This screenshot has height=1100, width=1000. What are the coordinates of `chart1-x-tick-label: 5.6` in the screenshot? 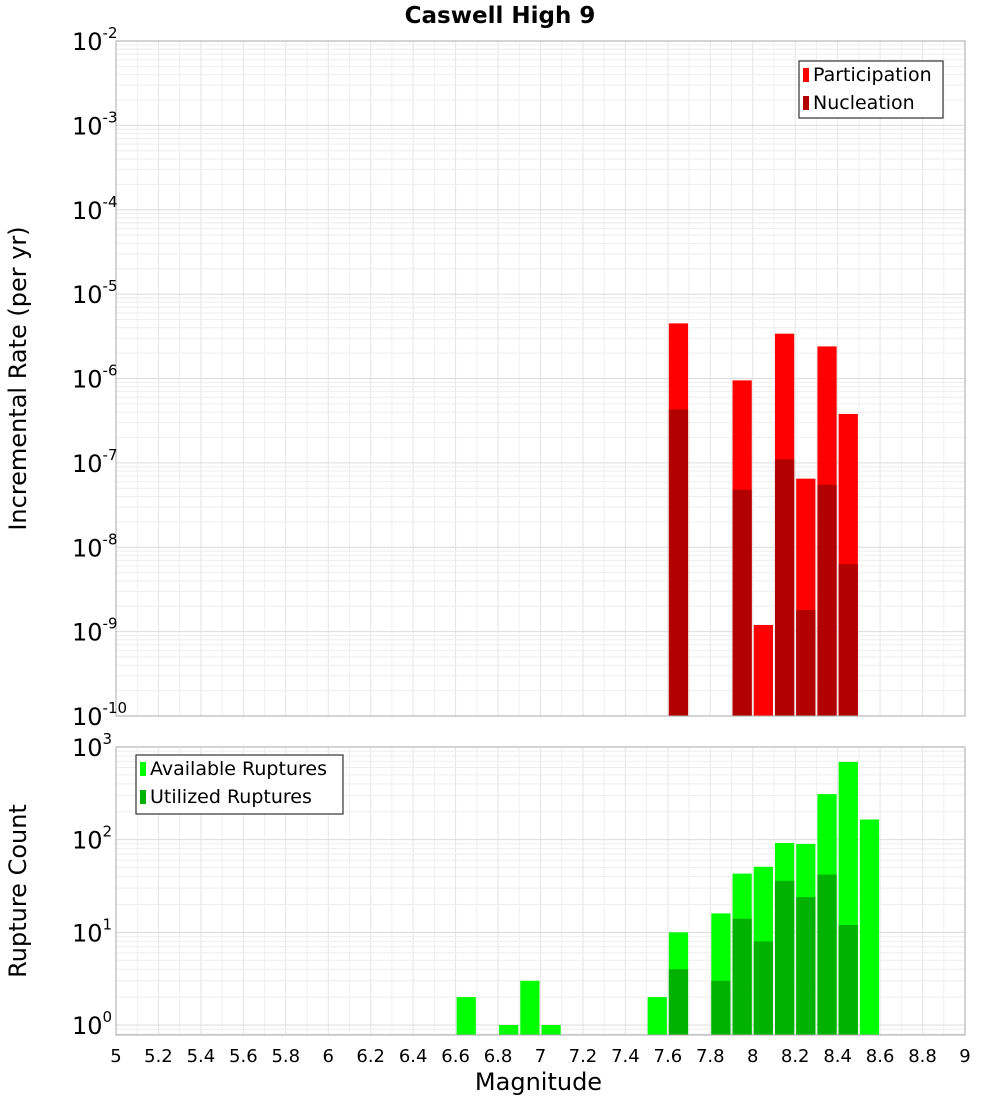 It's located at (243, 1056).